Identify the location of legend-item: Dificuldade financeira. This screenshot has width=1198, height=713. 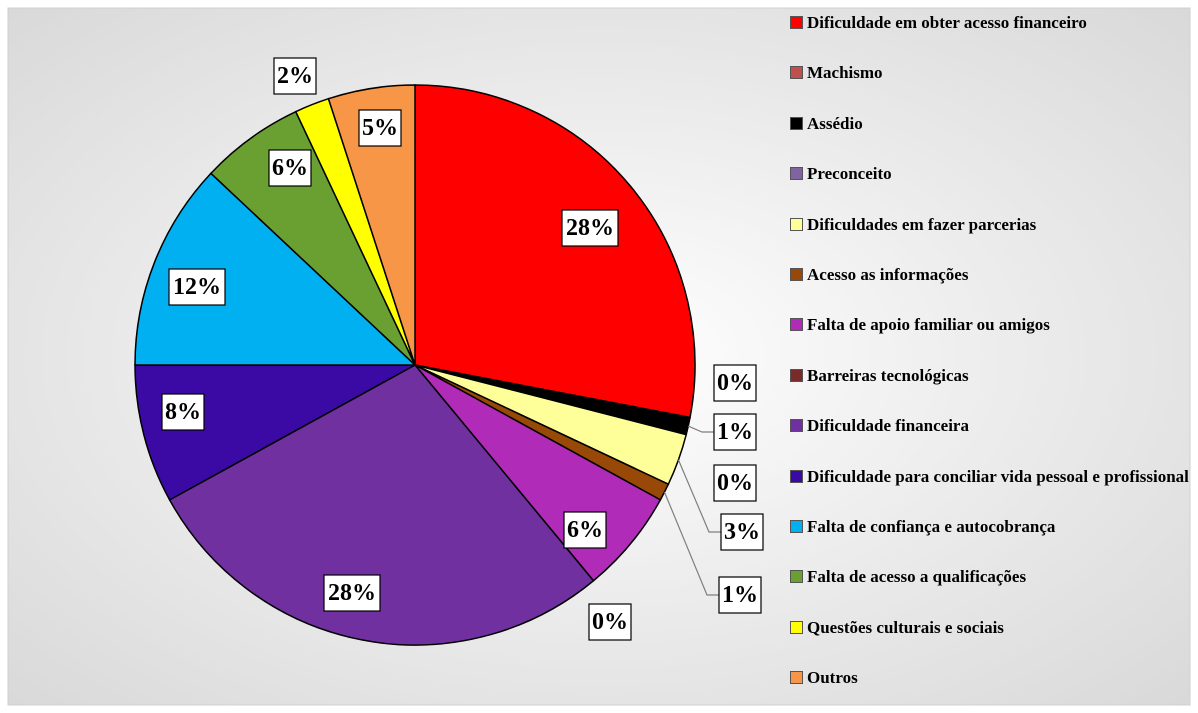
(990, 426).